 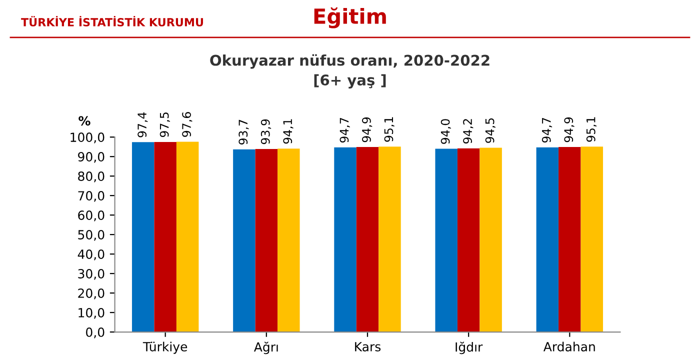 What do you see at coordinates (368, 347) in the screenshot?
I see `x-tick-label: Kars` at bounding box center [368, 347].